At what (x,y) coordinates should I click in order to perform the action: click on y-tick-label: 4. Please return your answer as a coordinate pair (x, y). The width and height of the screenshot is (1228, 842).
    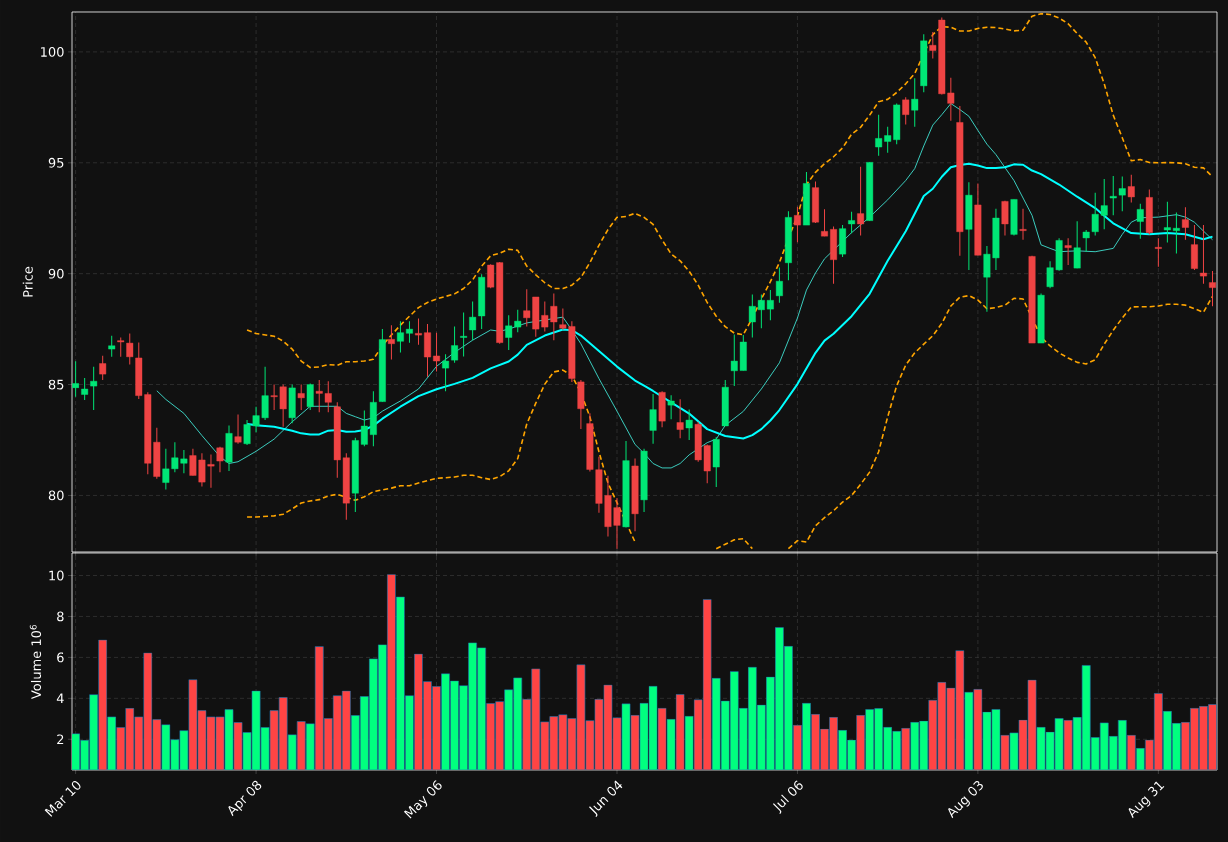
    Looking at the image, I should click on (60, 698).